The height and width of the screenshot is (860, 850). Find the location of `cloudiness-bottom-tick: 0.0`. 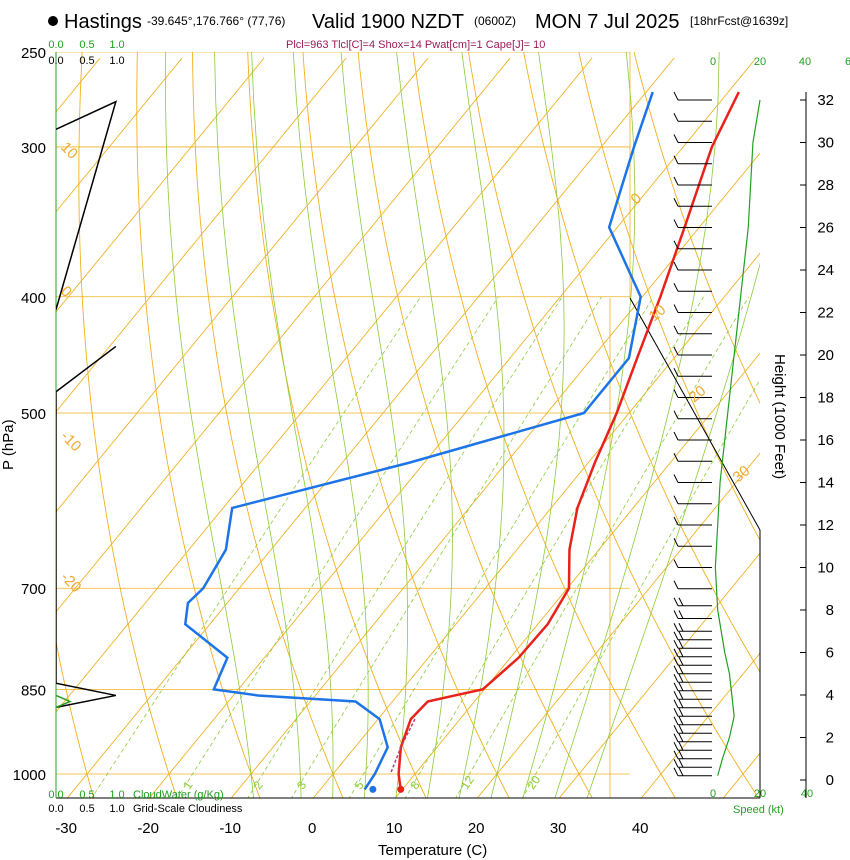

cloudiness-bottom-tick: 0.0 is located at coordinates (55, 809).